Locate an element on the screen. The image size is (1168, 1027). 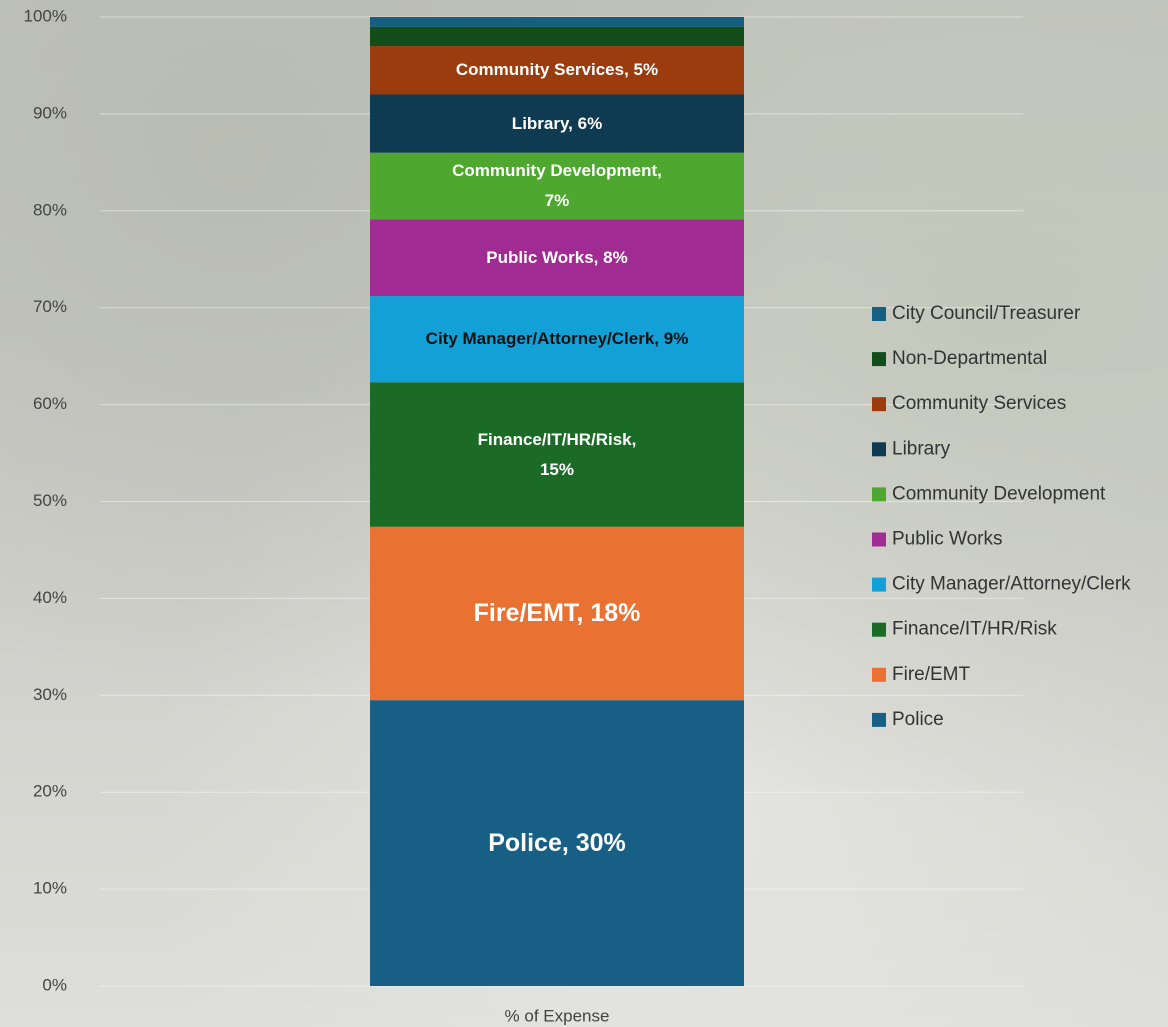
data-label: City Manager/Attorney/Clerk, 9% is located at coordinates (557, 339).